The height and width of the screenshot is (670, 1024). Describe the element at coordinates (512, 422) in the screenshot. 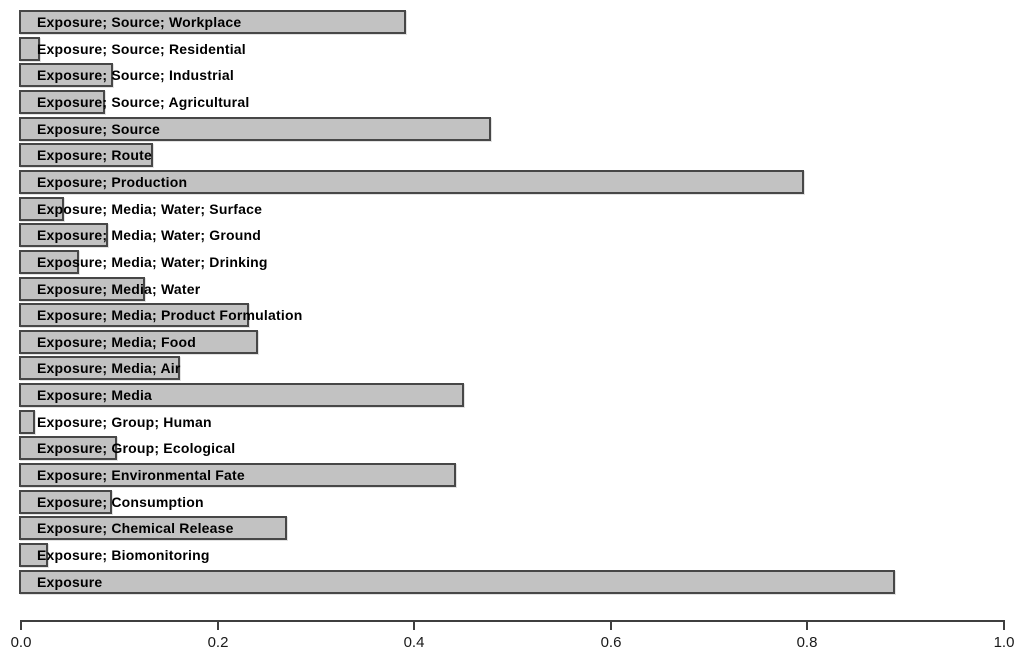

I see `bar-row: Exposure; Group; Human` at that location.